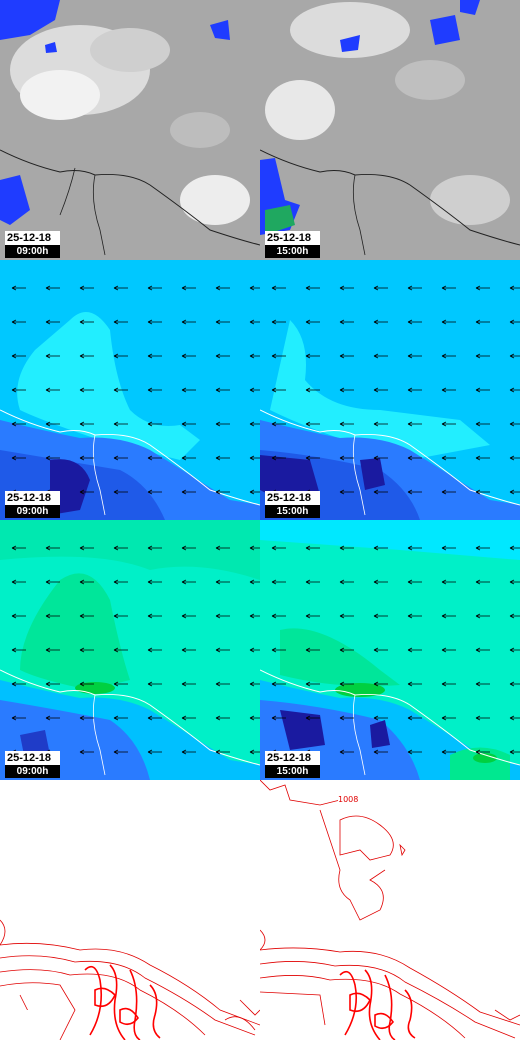  What do you see at coordinates (390, 390) in the screenshot?
I see `wind-map-graphic` at bounding box center [390, 390].